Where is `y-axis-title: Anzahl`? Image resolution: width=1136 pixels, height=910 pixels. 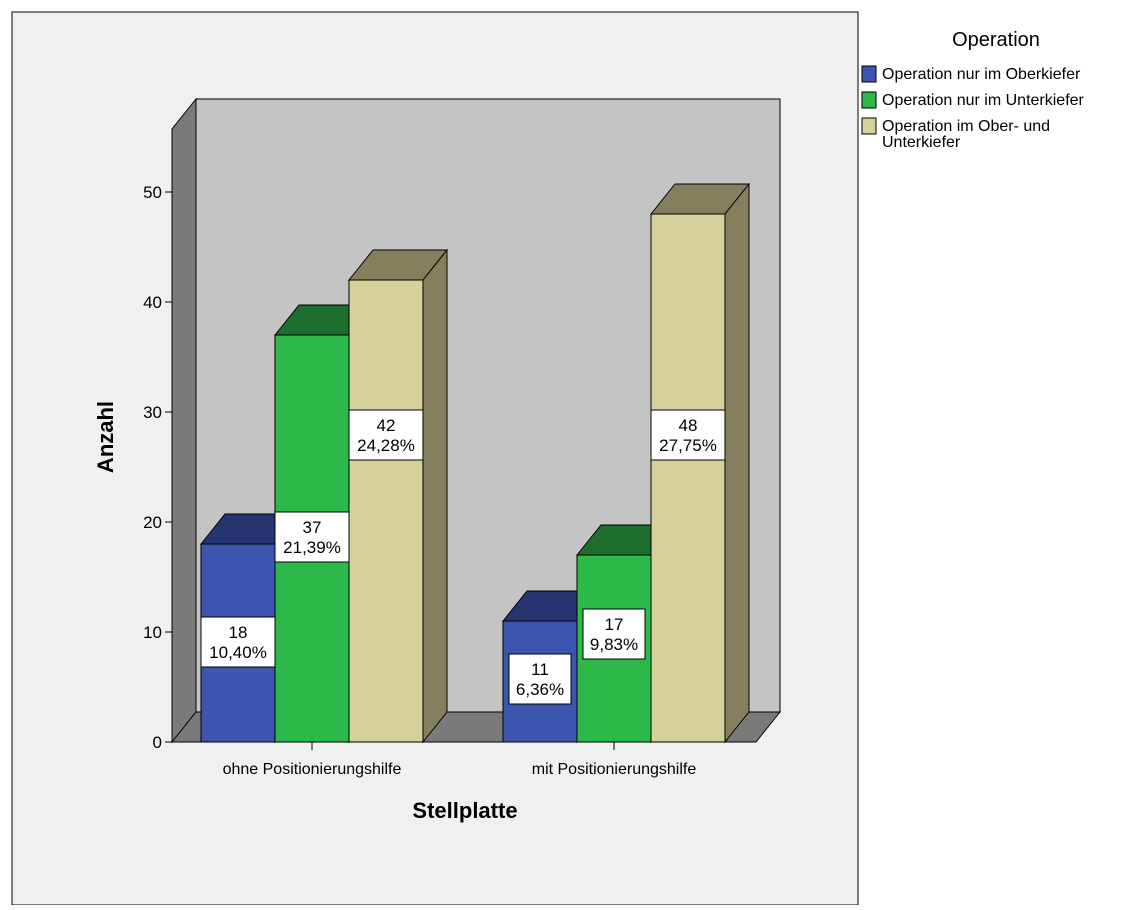
y-axis-title: Anzahl is located at coordinates (105, 437).